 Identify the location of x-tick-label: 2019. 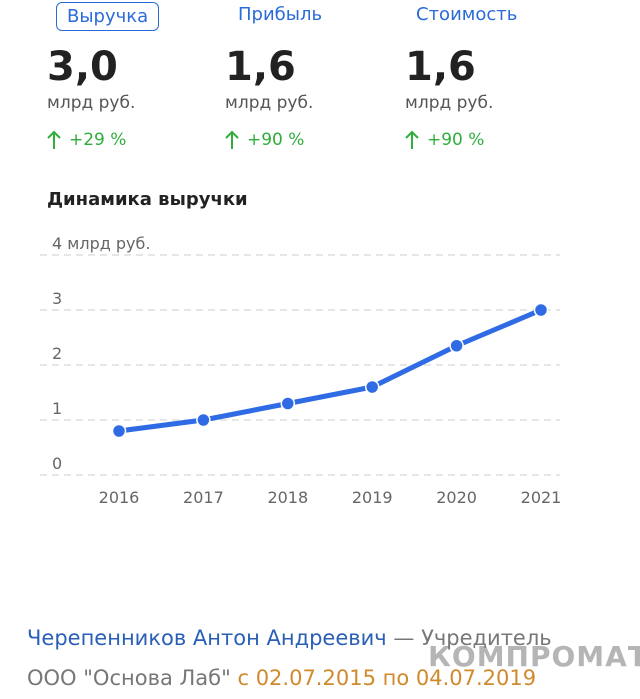
(372, 497).